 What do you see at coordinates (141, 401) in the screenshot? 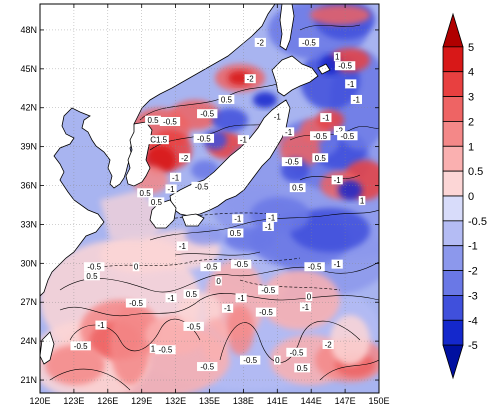
I see `lon-tick-label: 129E` at bounding box center [141, 401].